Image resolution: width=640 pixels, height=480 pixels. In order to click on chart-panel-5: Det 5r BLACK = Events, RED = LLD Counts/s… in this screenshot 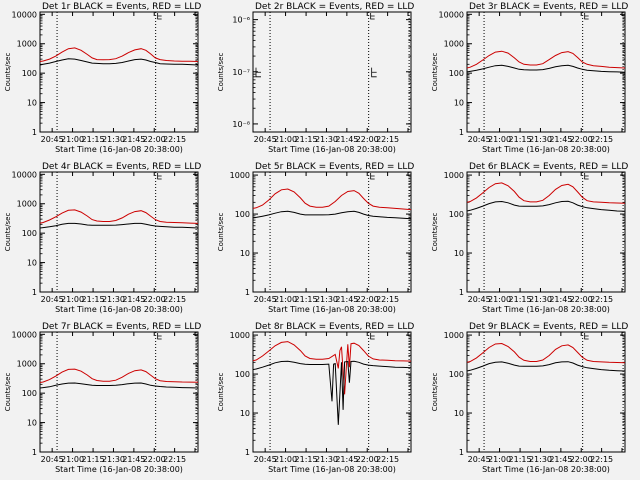, I will do `click(315, 238)`.